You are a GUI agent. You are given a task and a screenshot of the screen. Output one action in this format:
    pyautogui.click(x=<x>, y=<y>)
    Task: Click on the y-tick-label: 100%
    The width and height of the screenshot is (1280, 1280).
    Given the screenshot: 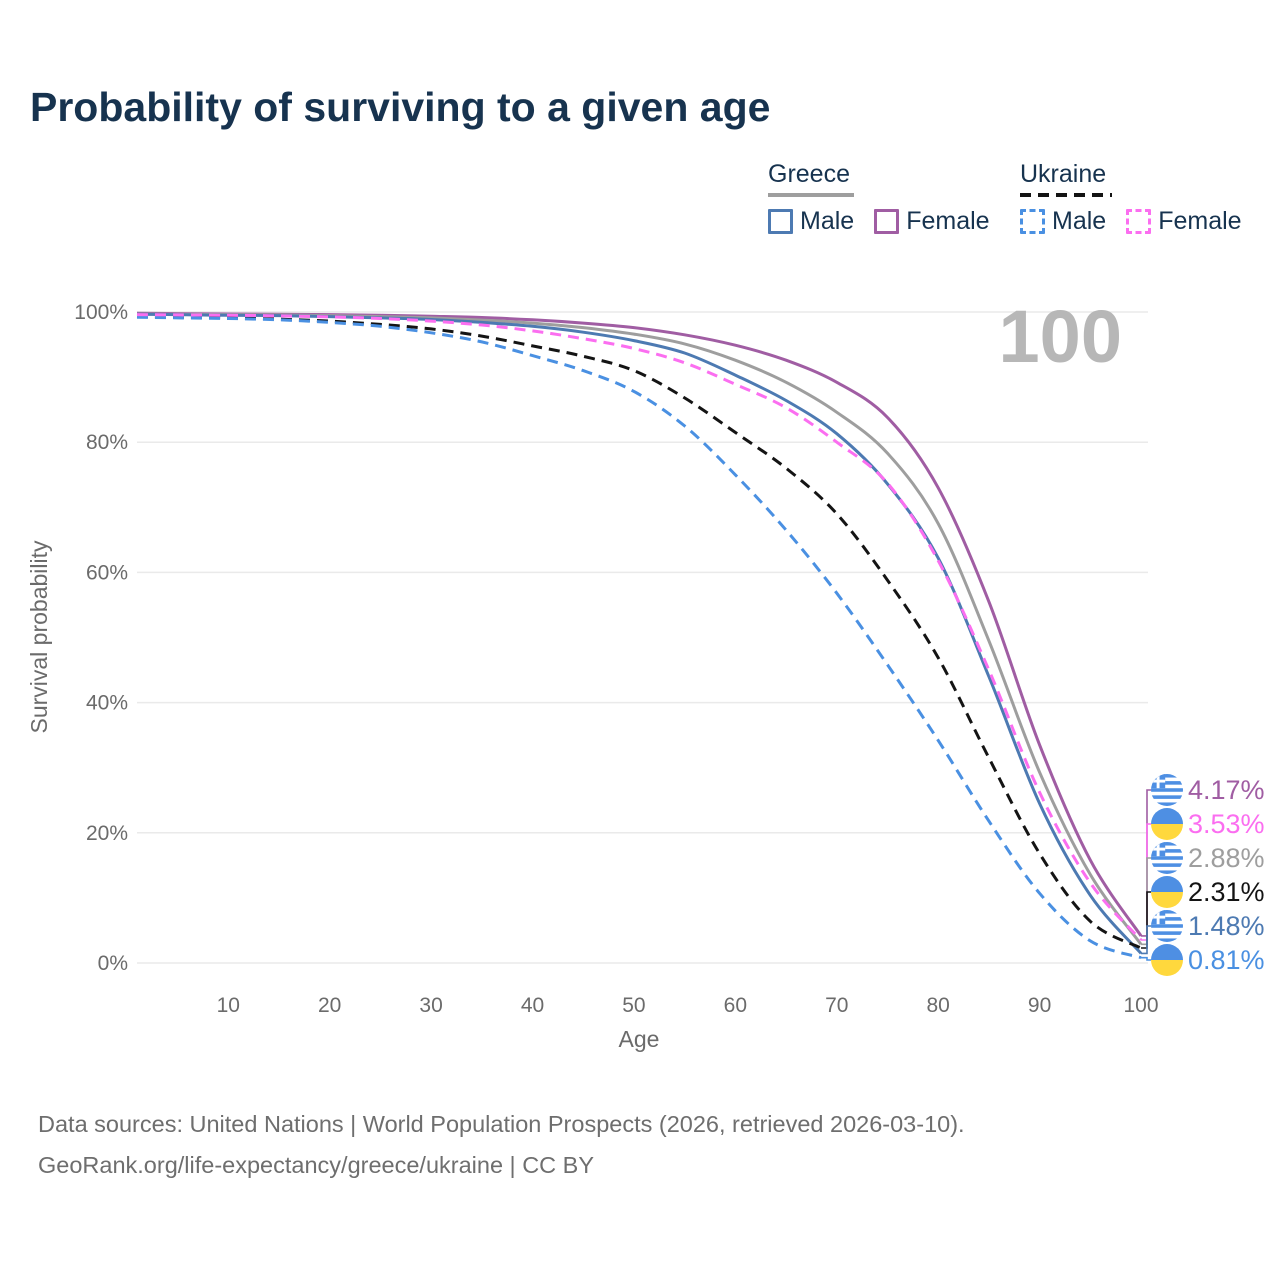 What is the action you would take?
    pyautogui.click(x=101, y=312)
    